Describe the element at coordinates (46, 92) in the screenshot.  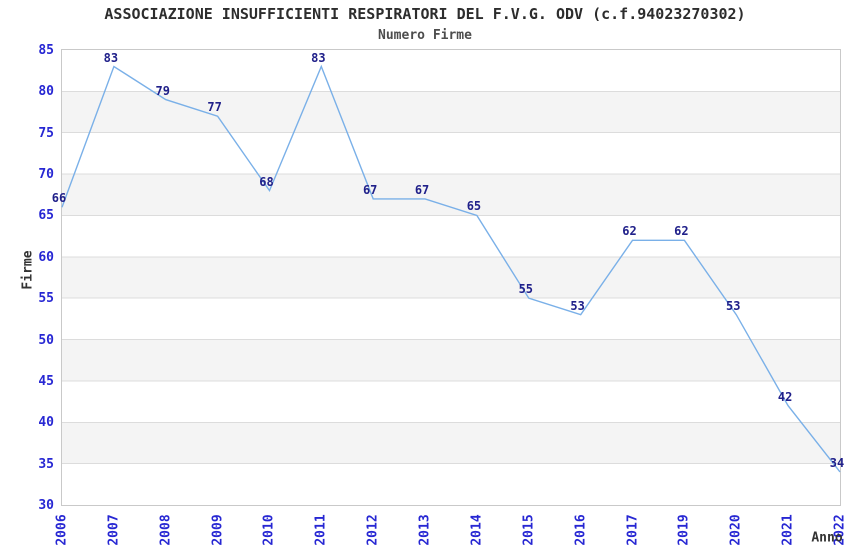
I see `y-tick-label: 80` at that location.